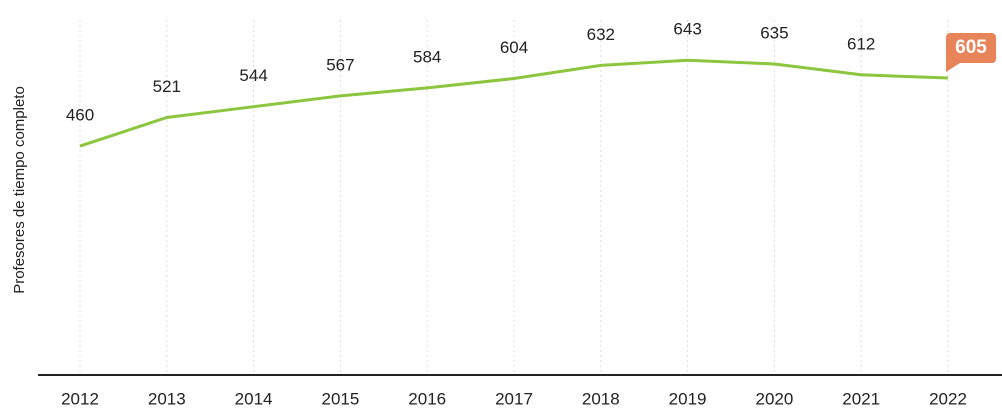 The height and width of the screenshot is (420, 1002). Describe the element at coordinates (948, 398) in the screenshot. I see `x-tick-label: 2022` at that location.